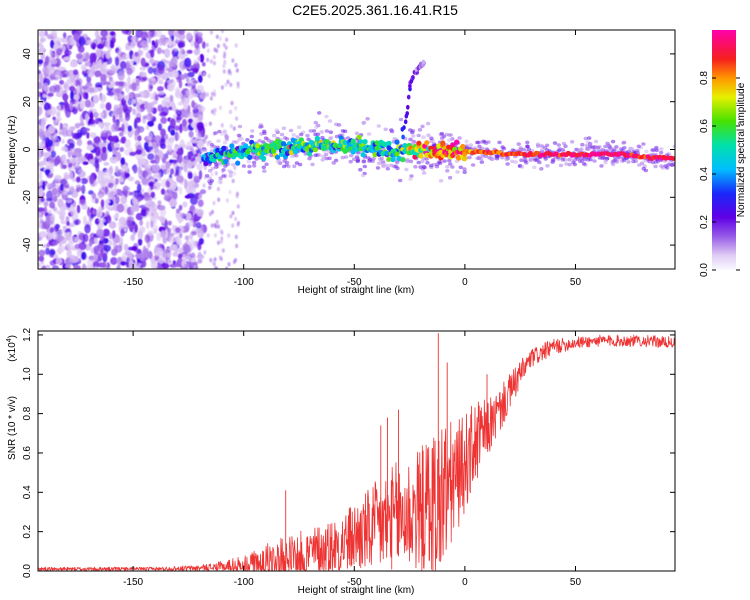 This screenshot has height=600, width=750. Describe the element at coordinates (465, 582) in the screenshot. I see `snr-x-tick-label: 0` at that location.